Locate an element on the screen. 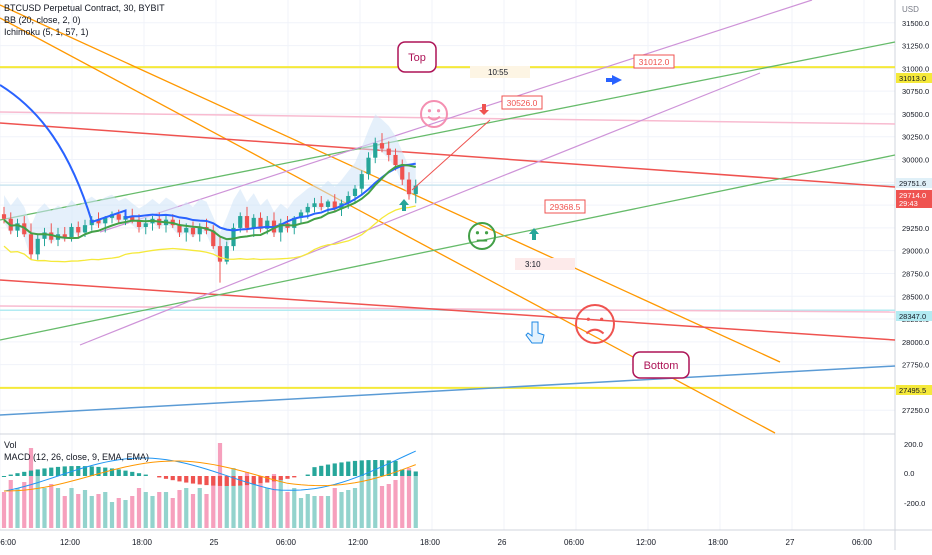 This screenshot has height=555, width=932. price-badge-text: 29751.6 is located at coordinates (912, 183).